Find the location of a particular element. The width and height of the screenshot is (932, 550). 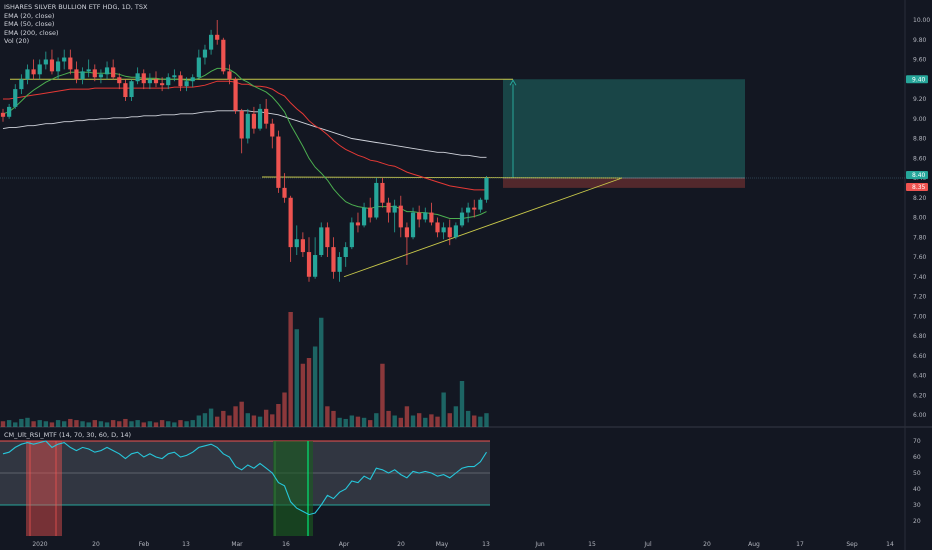

rsi-legend: CM_Ult_RSI_MTF (14, 70, 30, 60, D, 14) is located at coordinates (68, 435).